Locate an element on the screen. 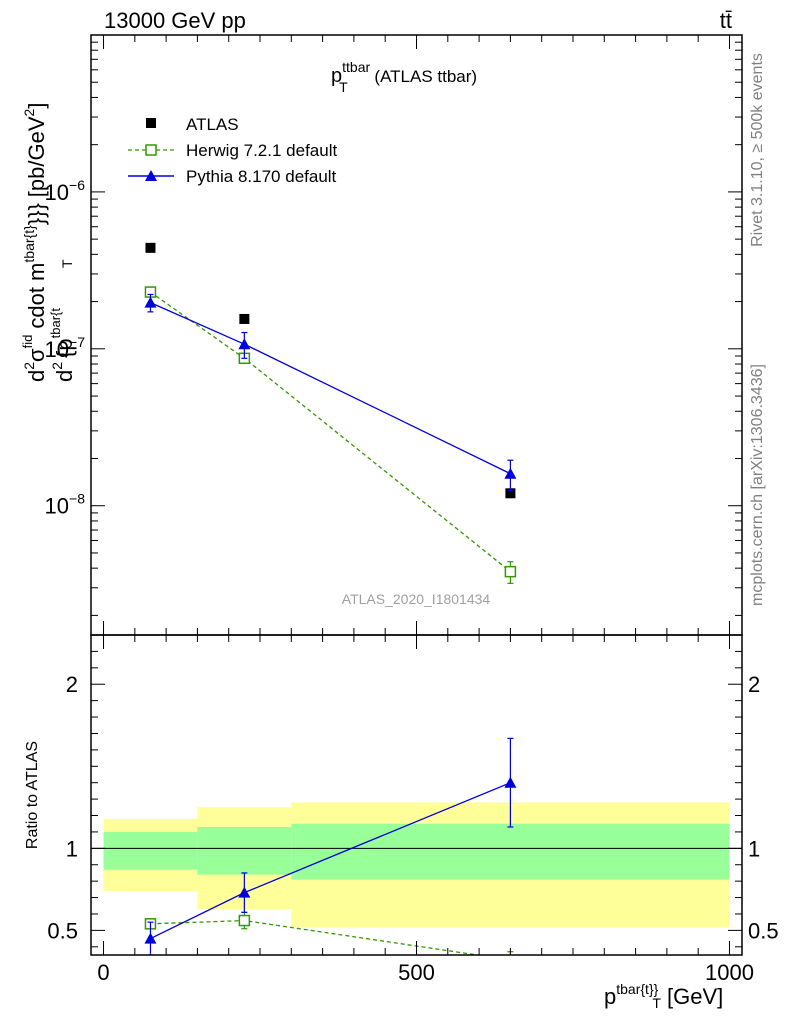  legend-marker-pythia is located at coordinates (151, 175).